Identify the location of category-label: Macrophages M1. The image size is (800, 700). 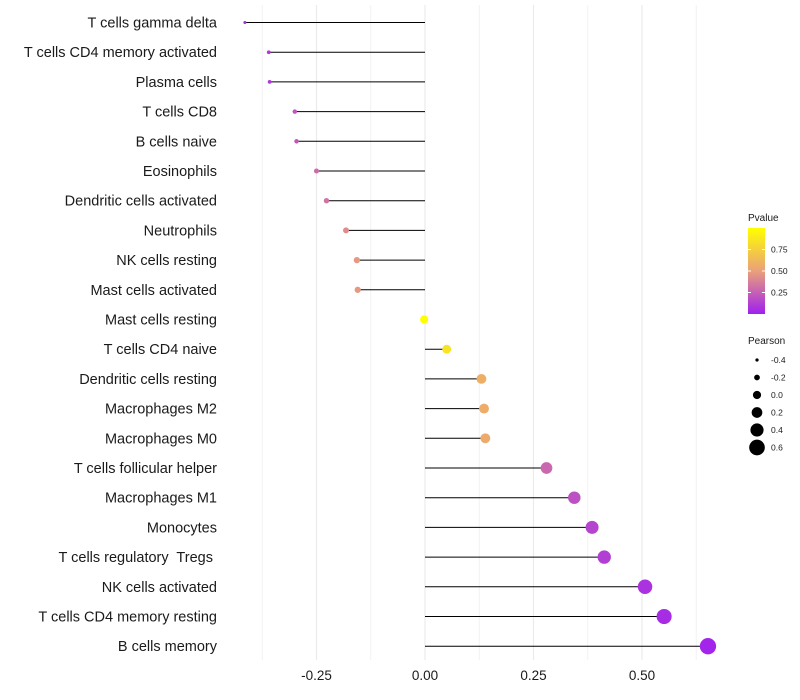
(161, 499).